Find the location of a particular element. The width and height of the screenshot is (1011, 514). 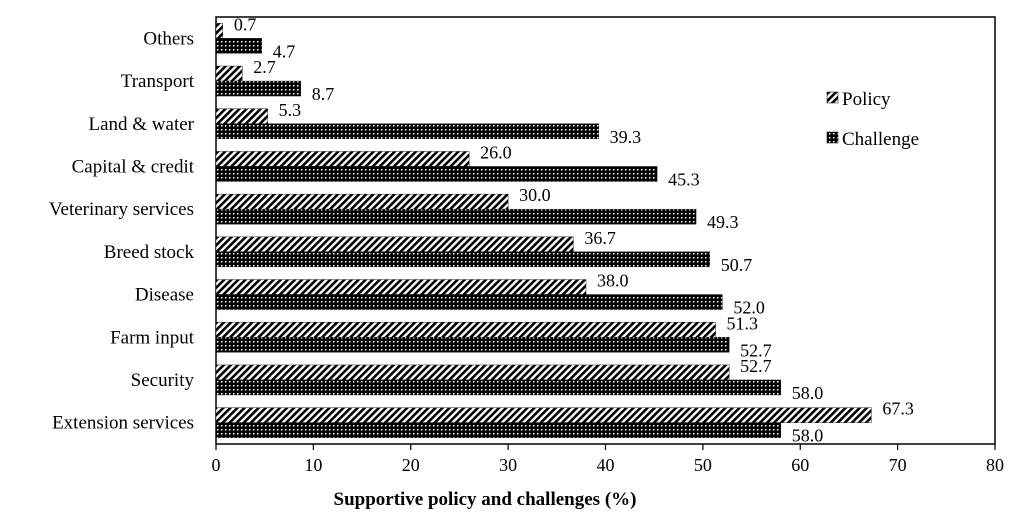

data-label-challenge-capital-and-credit: 45.3 is located at coordinates (684, 179).